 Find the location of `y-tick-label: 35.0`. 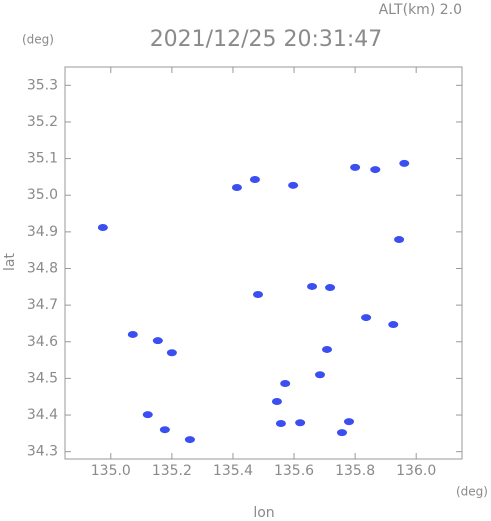

y-tick-label: 35.0 is located at coordinates (42, 195).